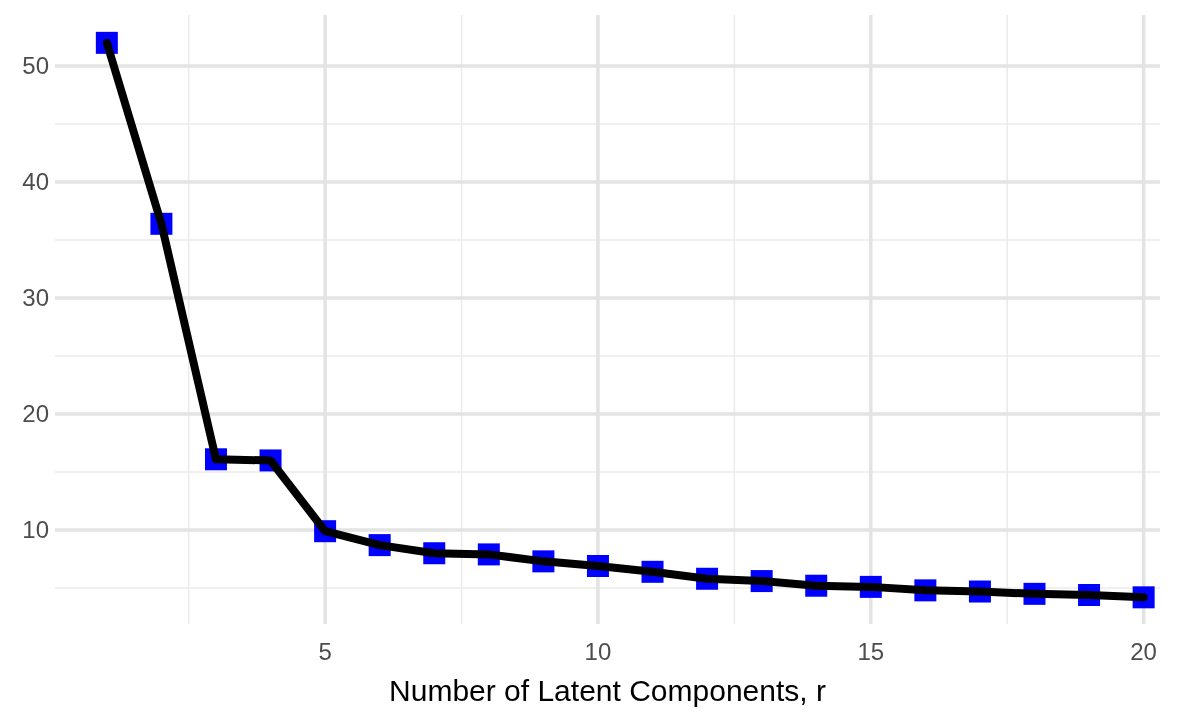 The image size is (1200, 713). What do you see at coordinates (1143, 651) in the screenshot?
I see `x-tick-label: 20` at bounding box center [1143, 651].